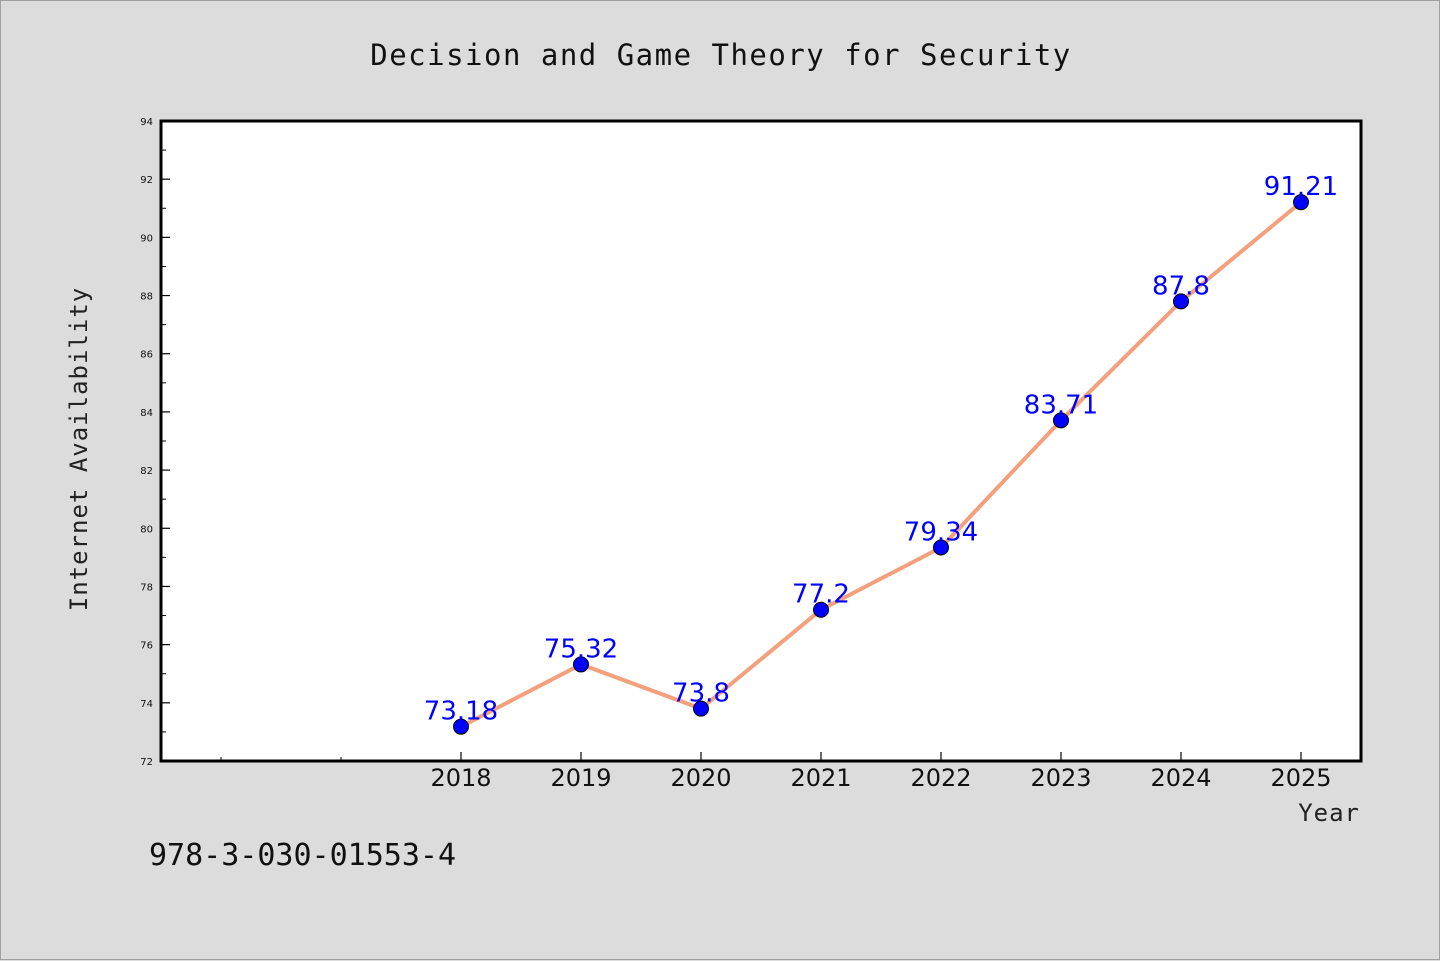 The width and height of the screenshot is (1440, 961). Describe the element at coordinates (146, 646) in the screenshot. I see `y-tick-label: 76` at that location.